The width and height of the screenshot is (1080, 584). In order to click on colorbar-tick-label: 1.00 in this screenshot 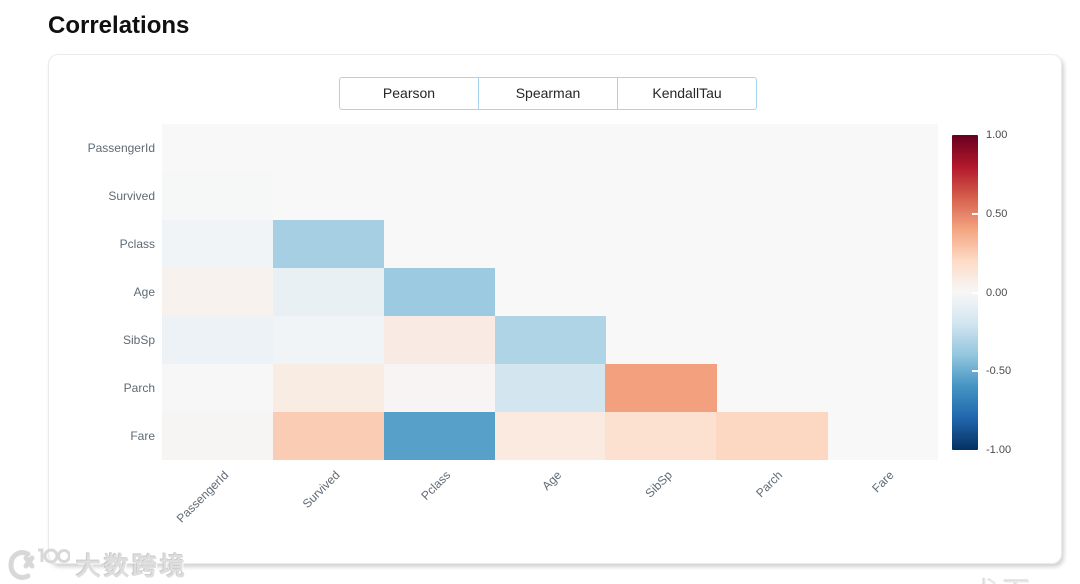, I will do `click(997, 135)`.